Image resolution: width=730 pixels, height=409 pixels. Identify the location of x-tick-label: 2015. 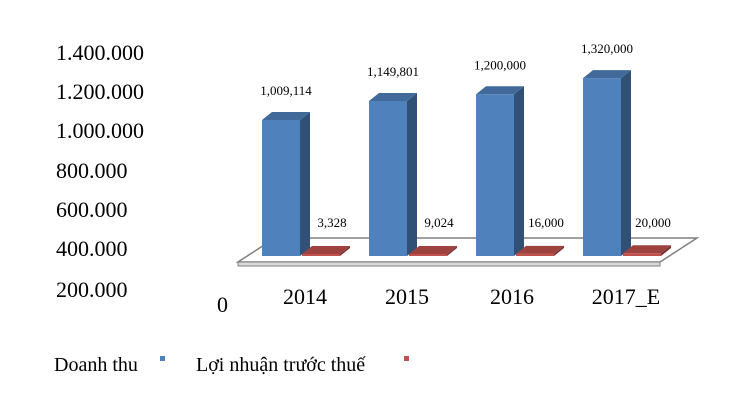
(407, 296).